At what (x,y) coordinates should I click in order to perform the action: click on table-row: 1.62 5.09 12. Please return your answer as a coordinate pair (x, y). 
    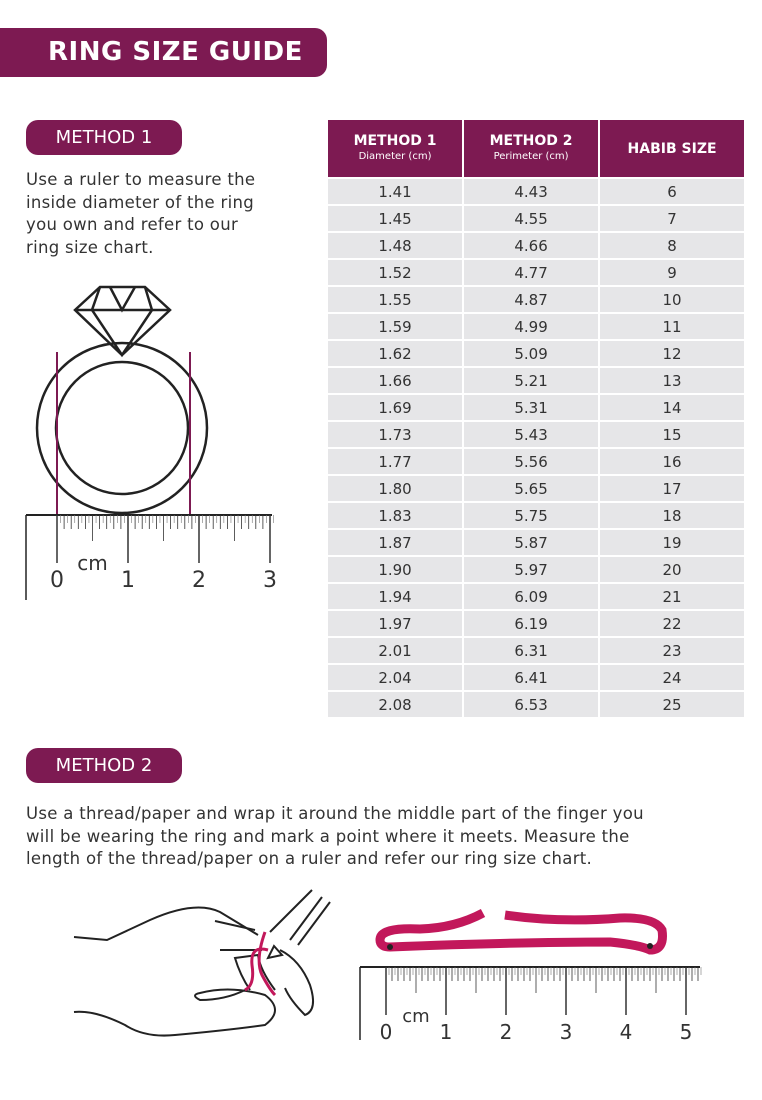
    Looking at the image, I should click on (536, 352).